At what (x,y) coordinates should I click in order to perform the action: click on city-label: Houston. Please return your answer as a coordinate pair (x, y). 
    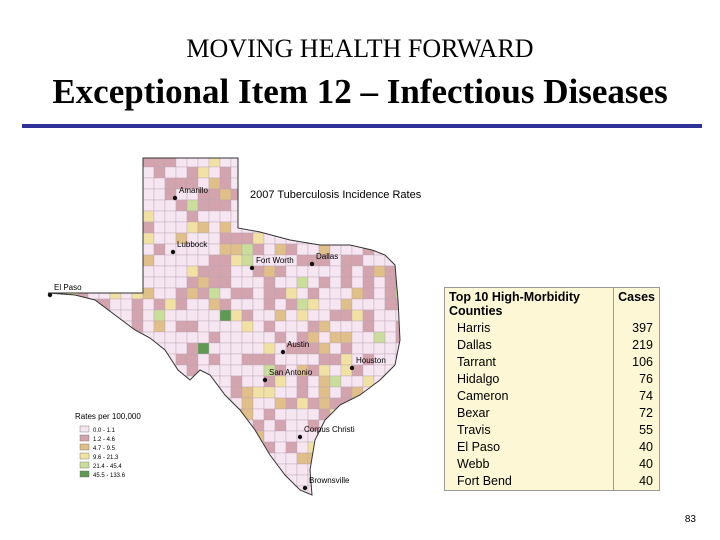
    Looking at the image, I should click on (371, 360).